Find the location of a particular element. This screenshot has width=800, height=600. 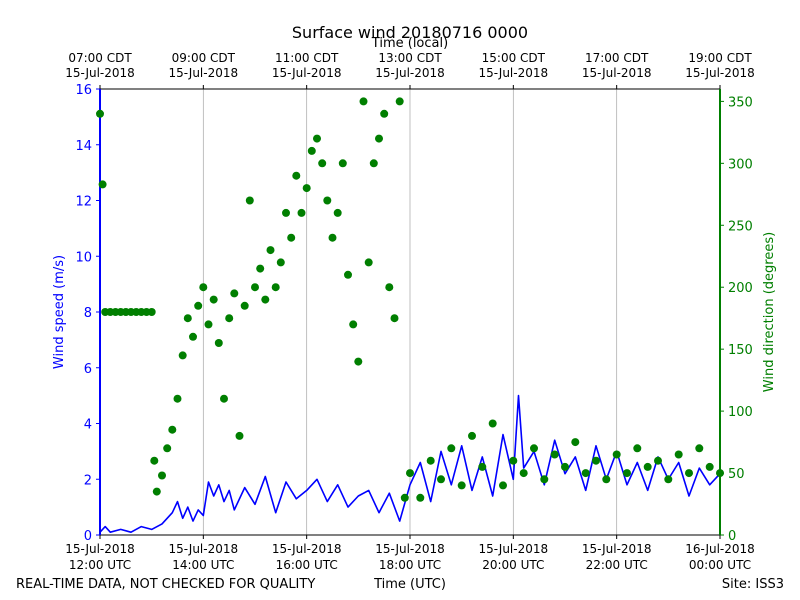

top-tick-label-time: 15:00 CDT is located at coordinates (514, 58).